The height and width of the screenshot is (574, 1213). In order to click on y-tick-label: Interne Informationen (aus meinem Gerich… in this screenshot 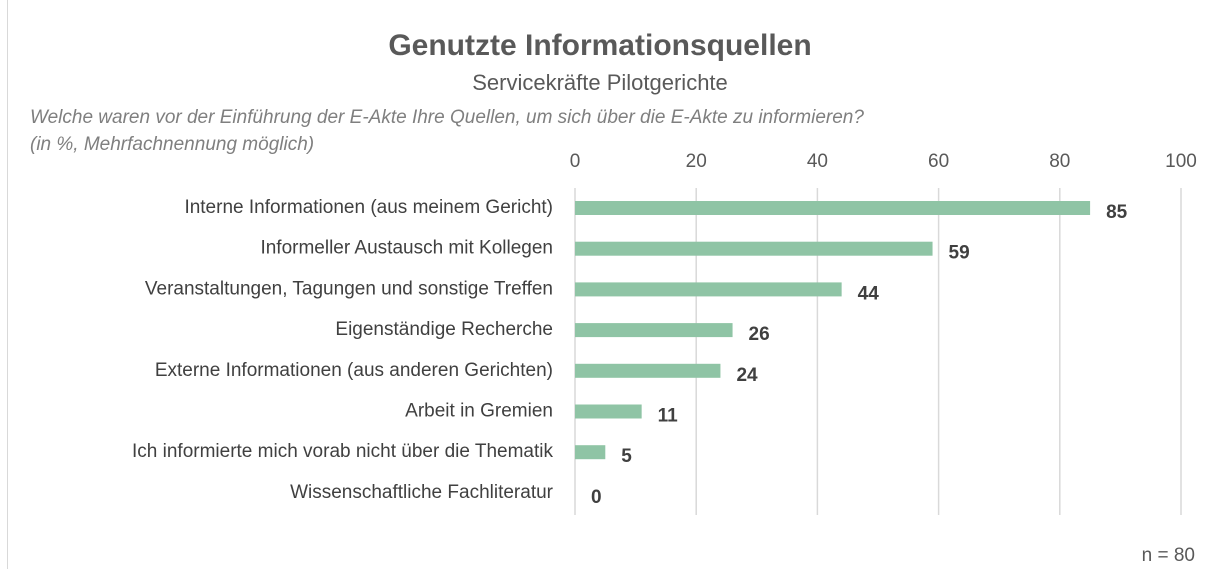, I will do `click(368, 207)`.